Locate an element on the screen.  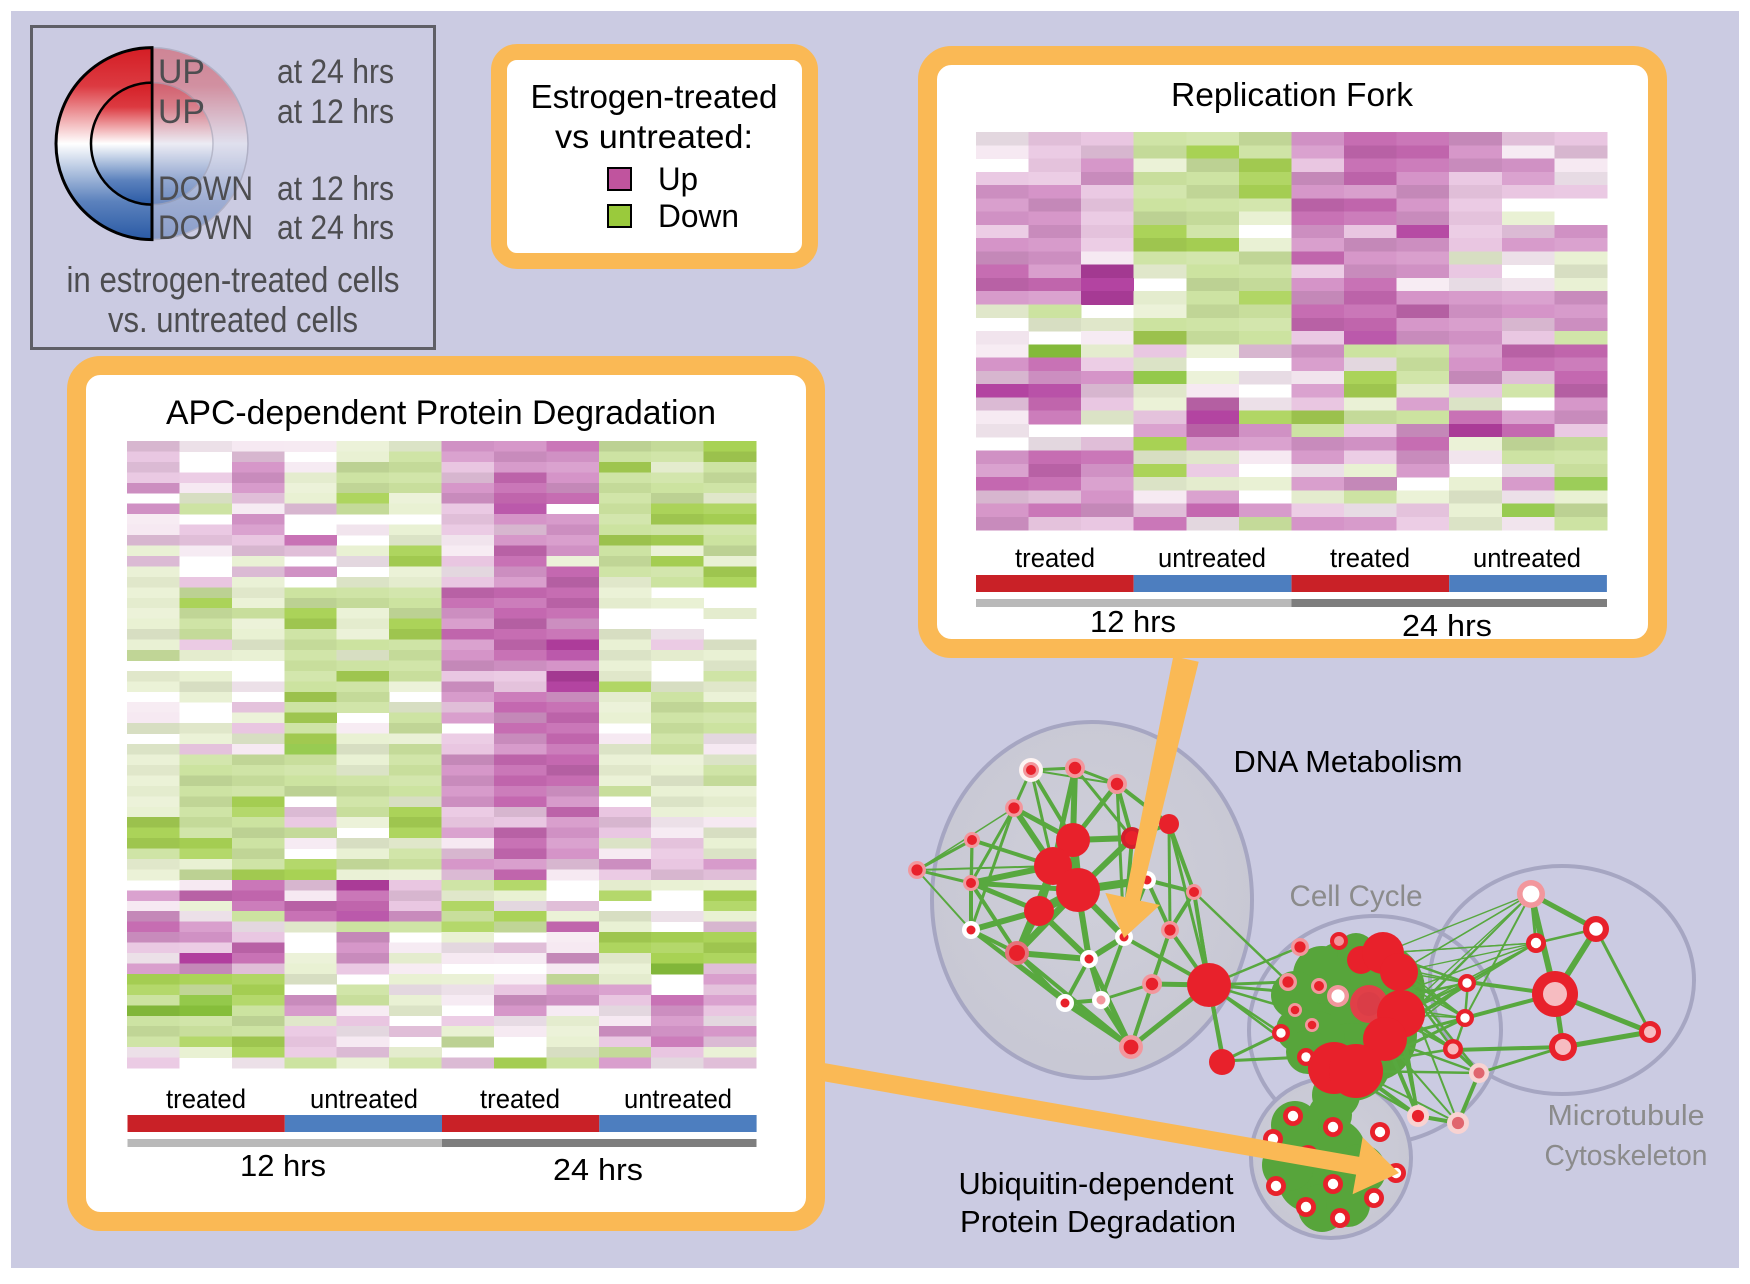
svg-text: Up is located at coordinates (678, 179).